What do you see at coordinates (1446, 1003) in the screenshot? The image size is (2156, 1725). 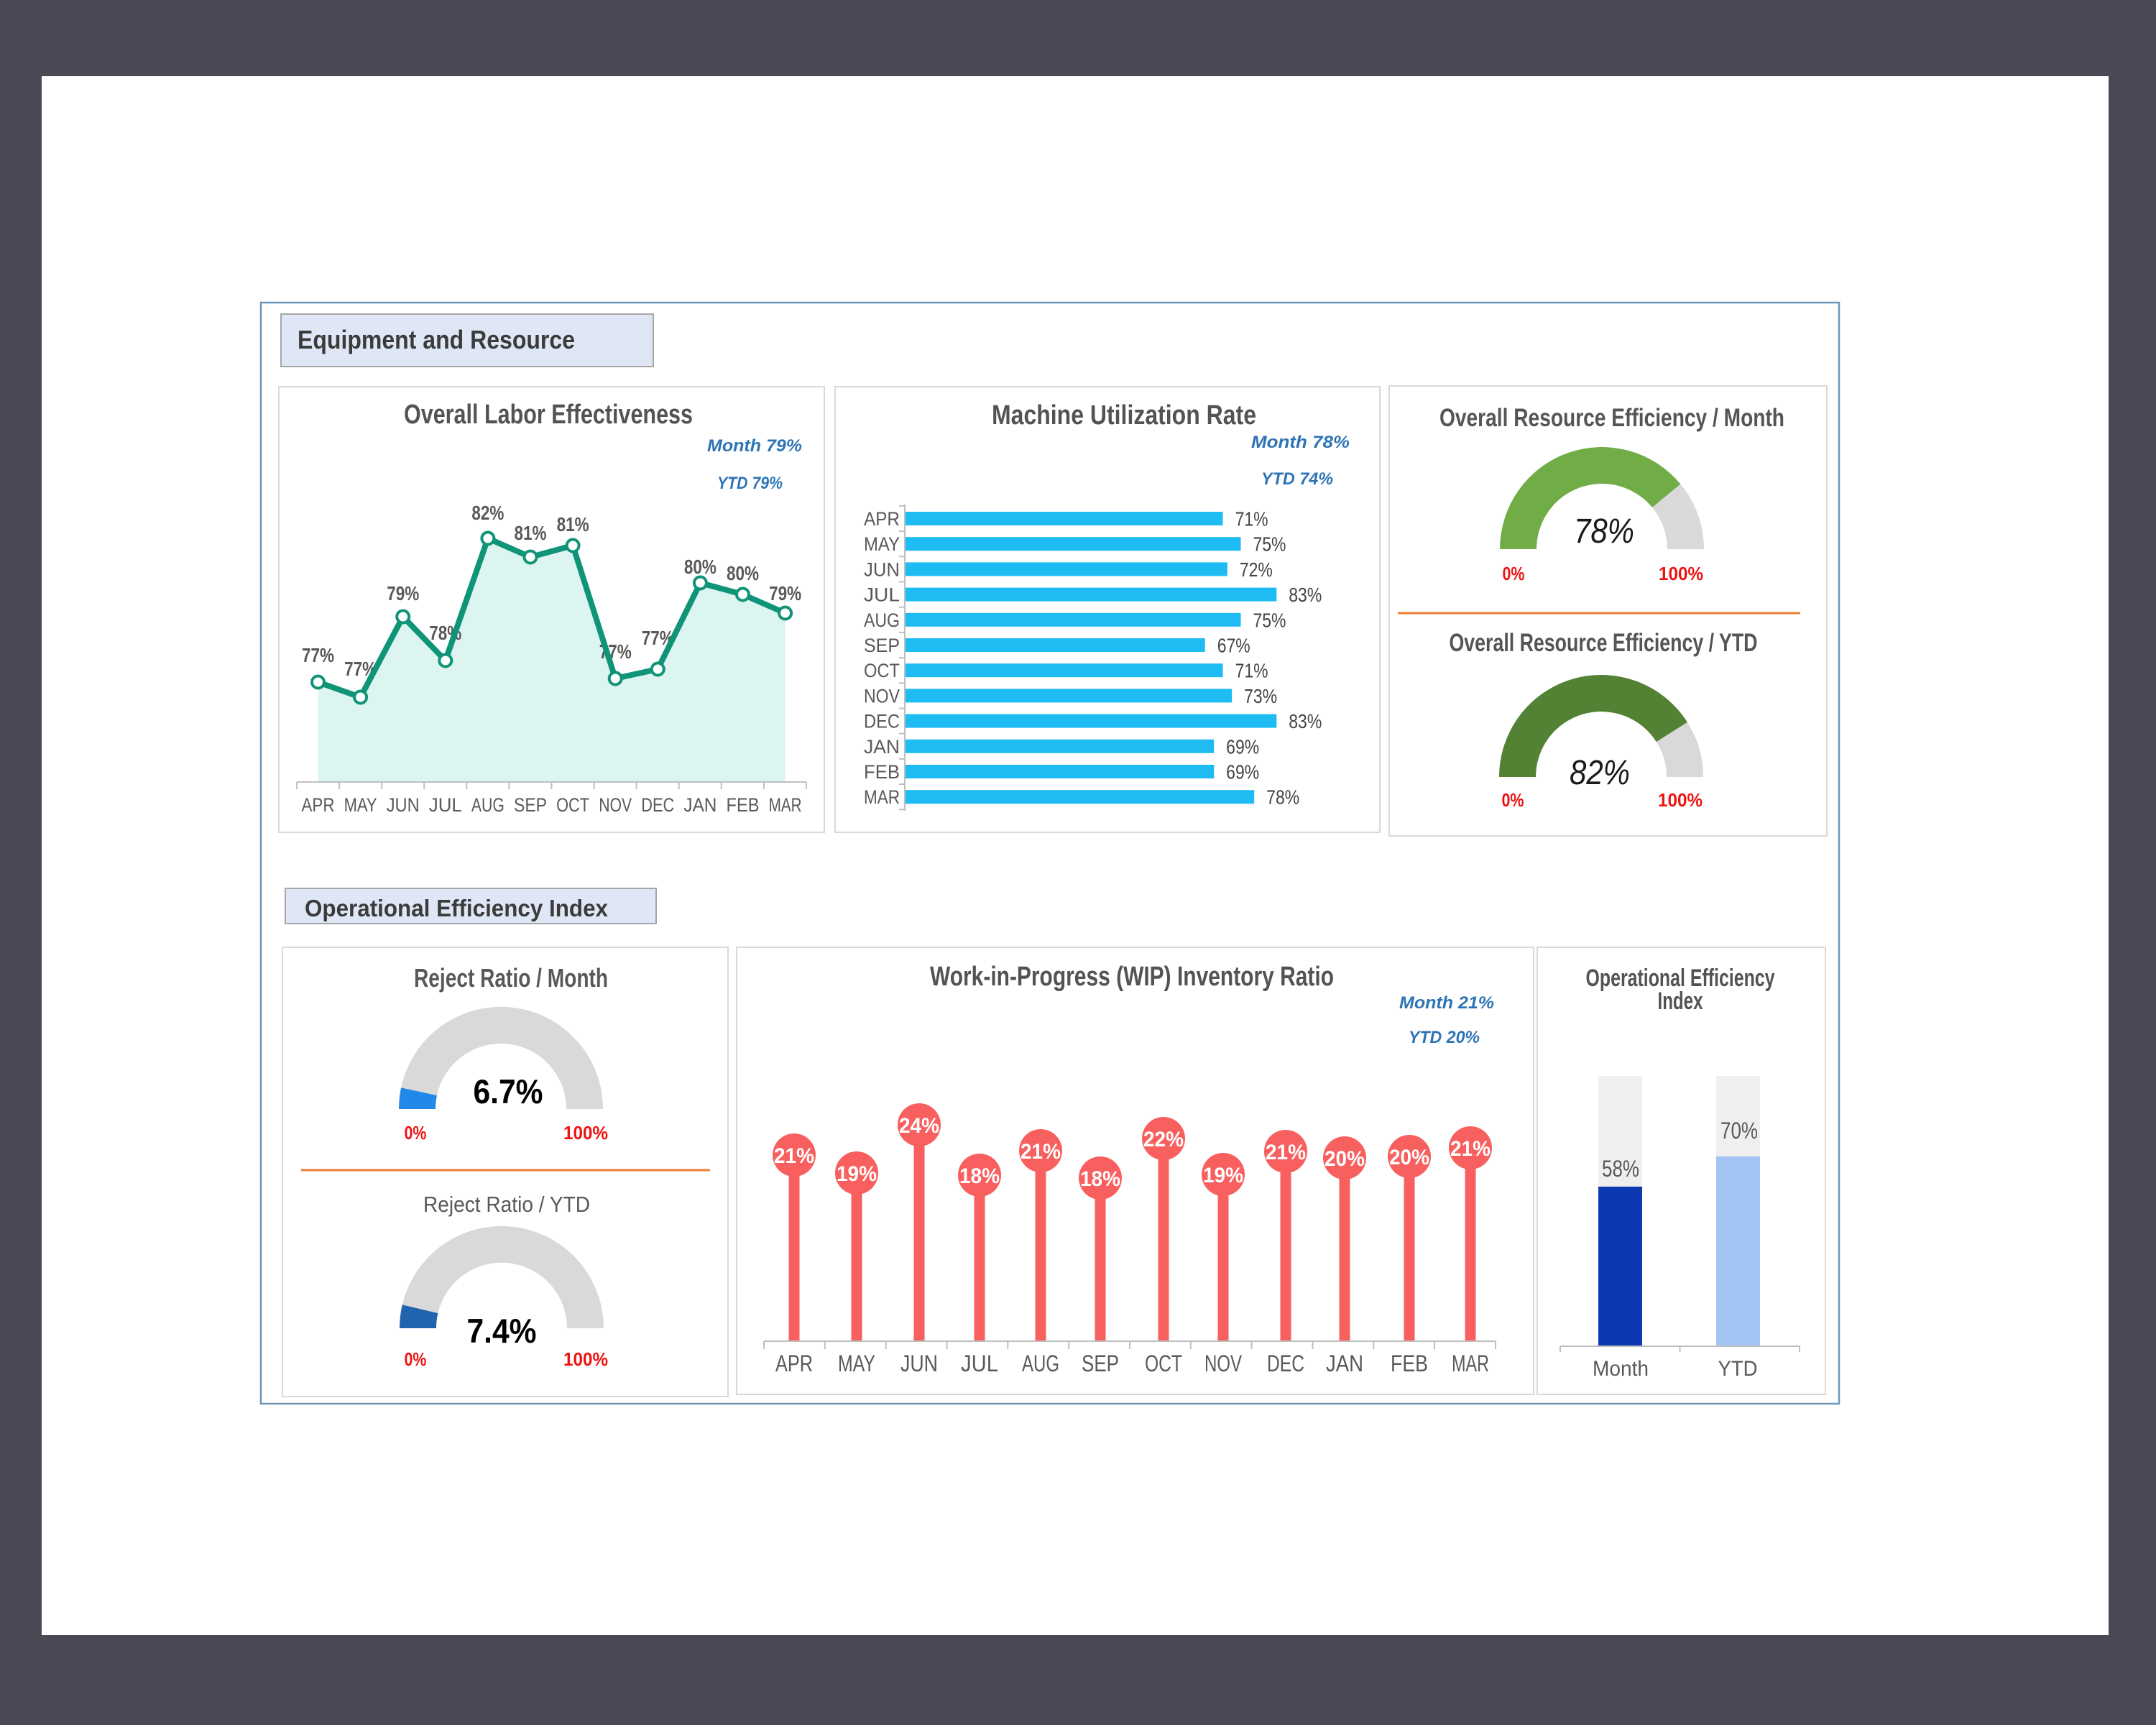 I see `svg-text: Month 21%` at bounding box center [1446, 1003].